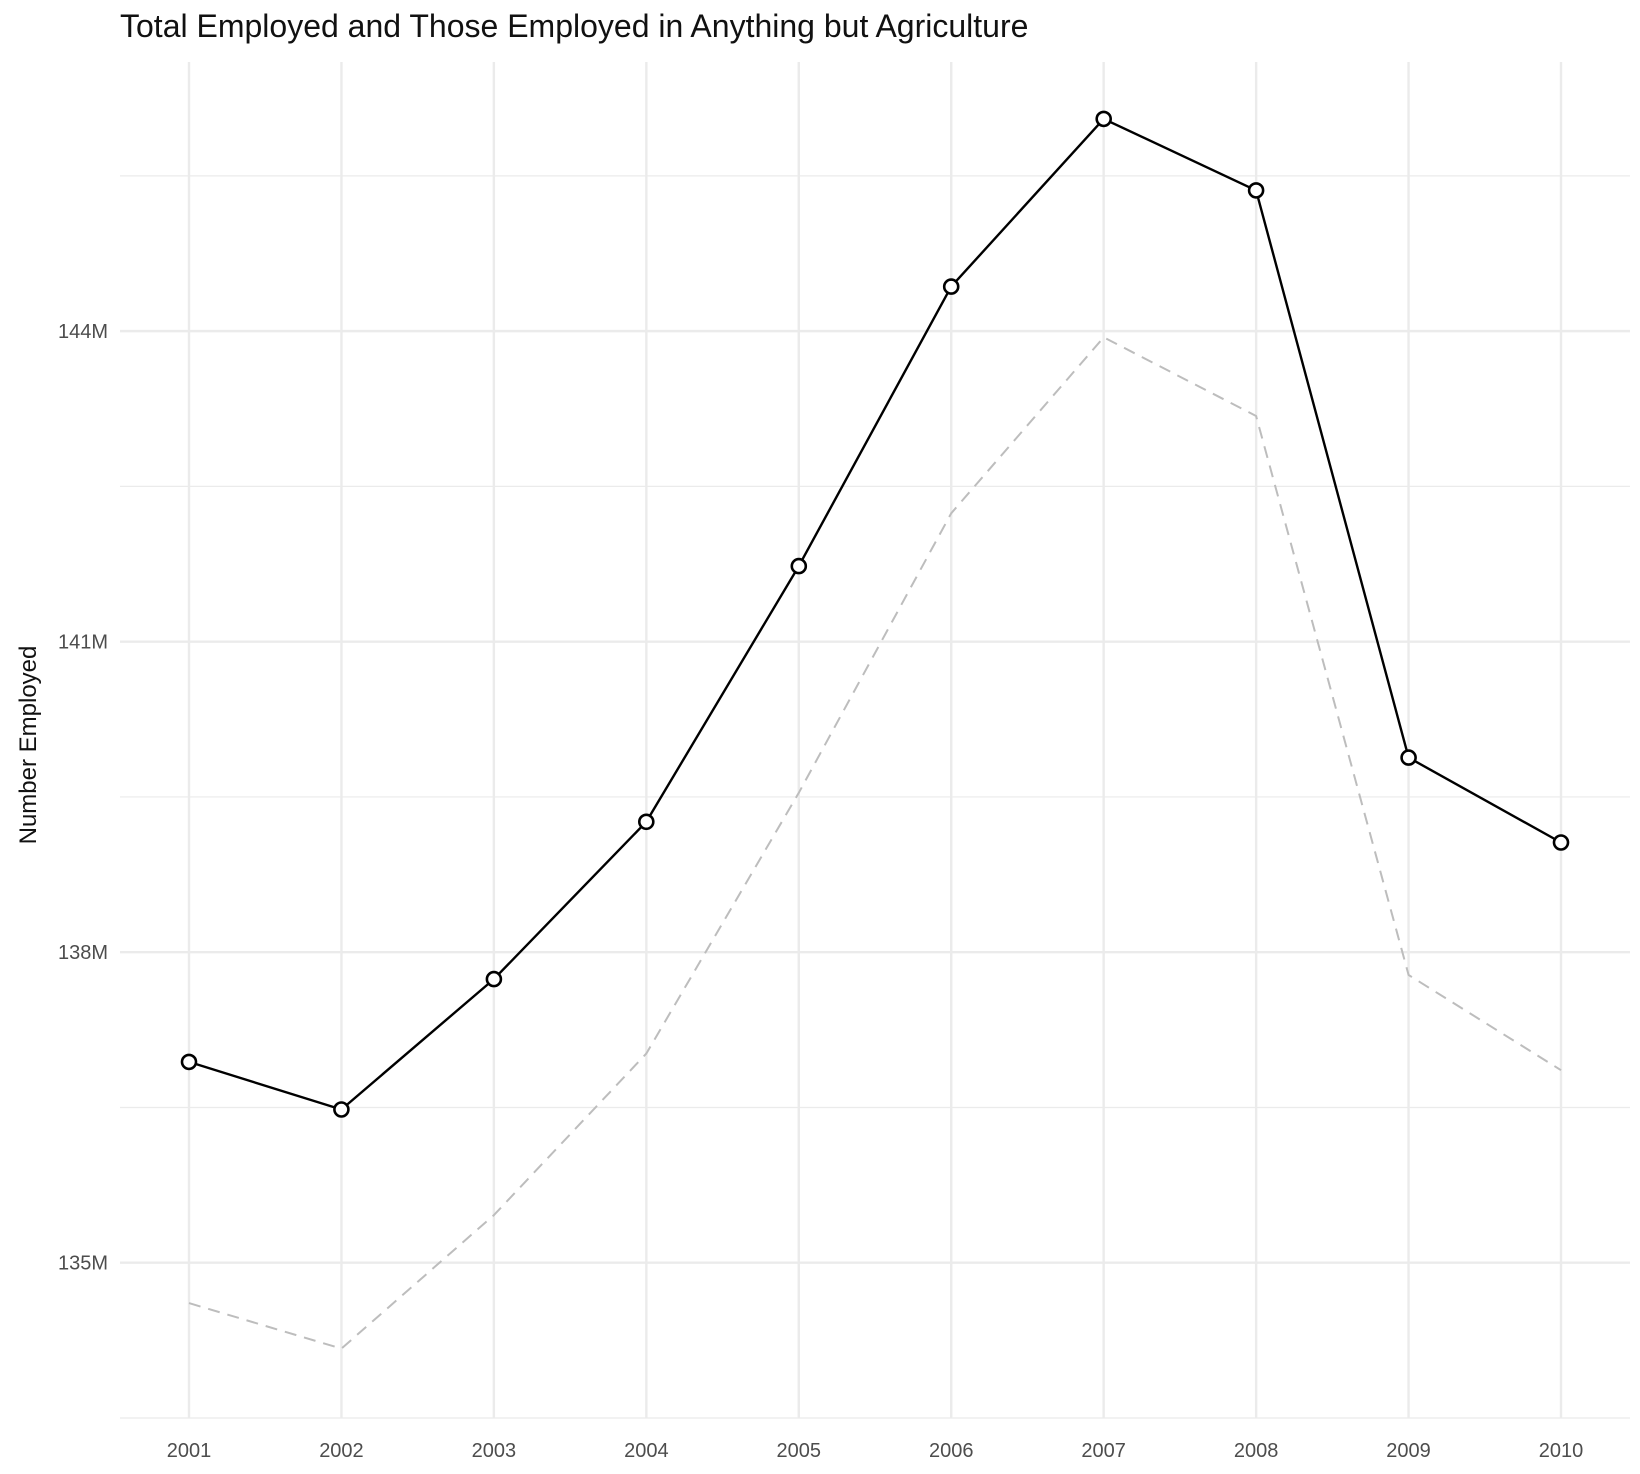 The width and height of the screenshot is (1640, 1474). What do you see at coordinates (83, 953) in the screenshot?
I see `y-tick-label: 138M` at bounding box center [83, 953].